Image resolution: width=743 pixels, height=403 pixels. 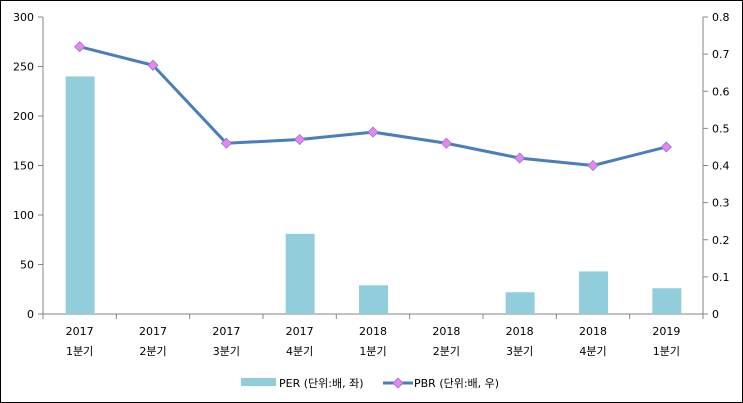 I want to click on legend-per-swatch, so click(x=258, y=382).